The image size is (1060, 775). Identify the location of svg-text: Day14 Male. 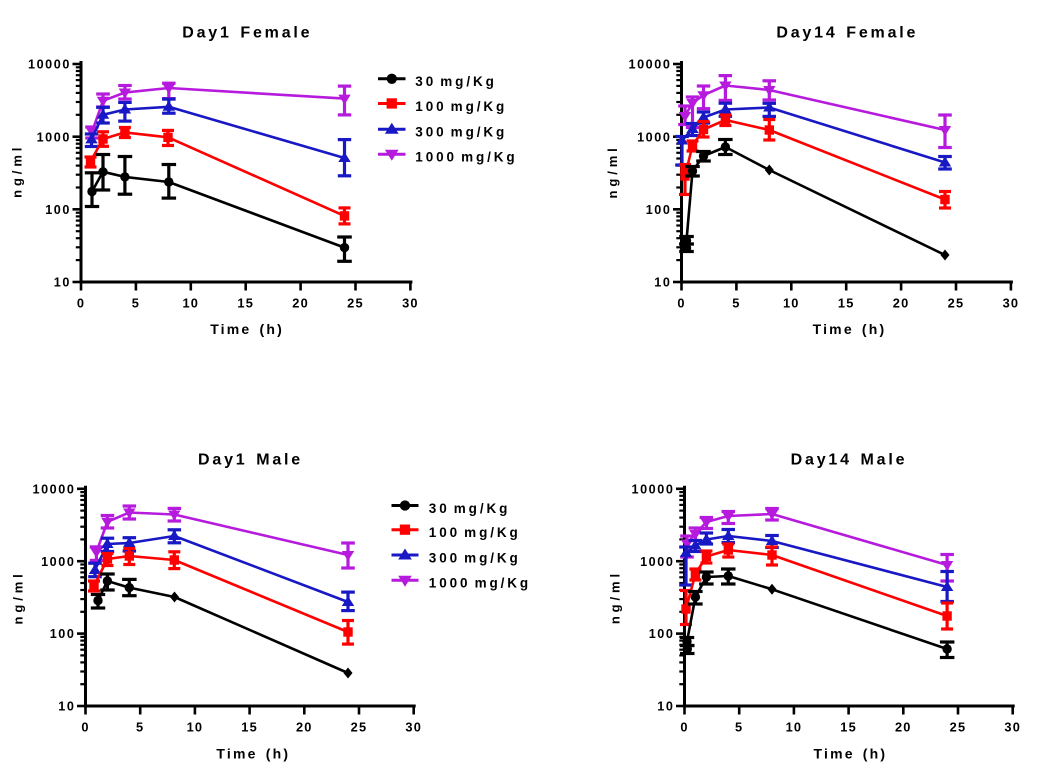
(849, 460).